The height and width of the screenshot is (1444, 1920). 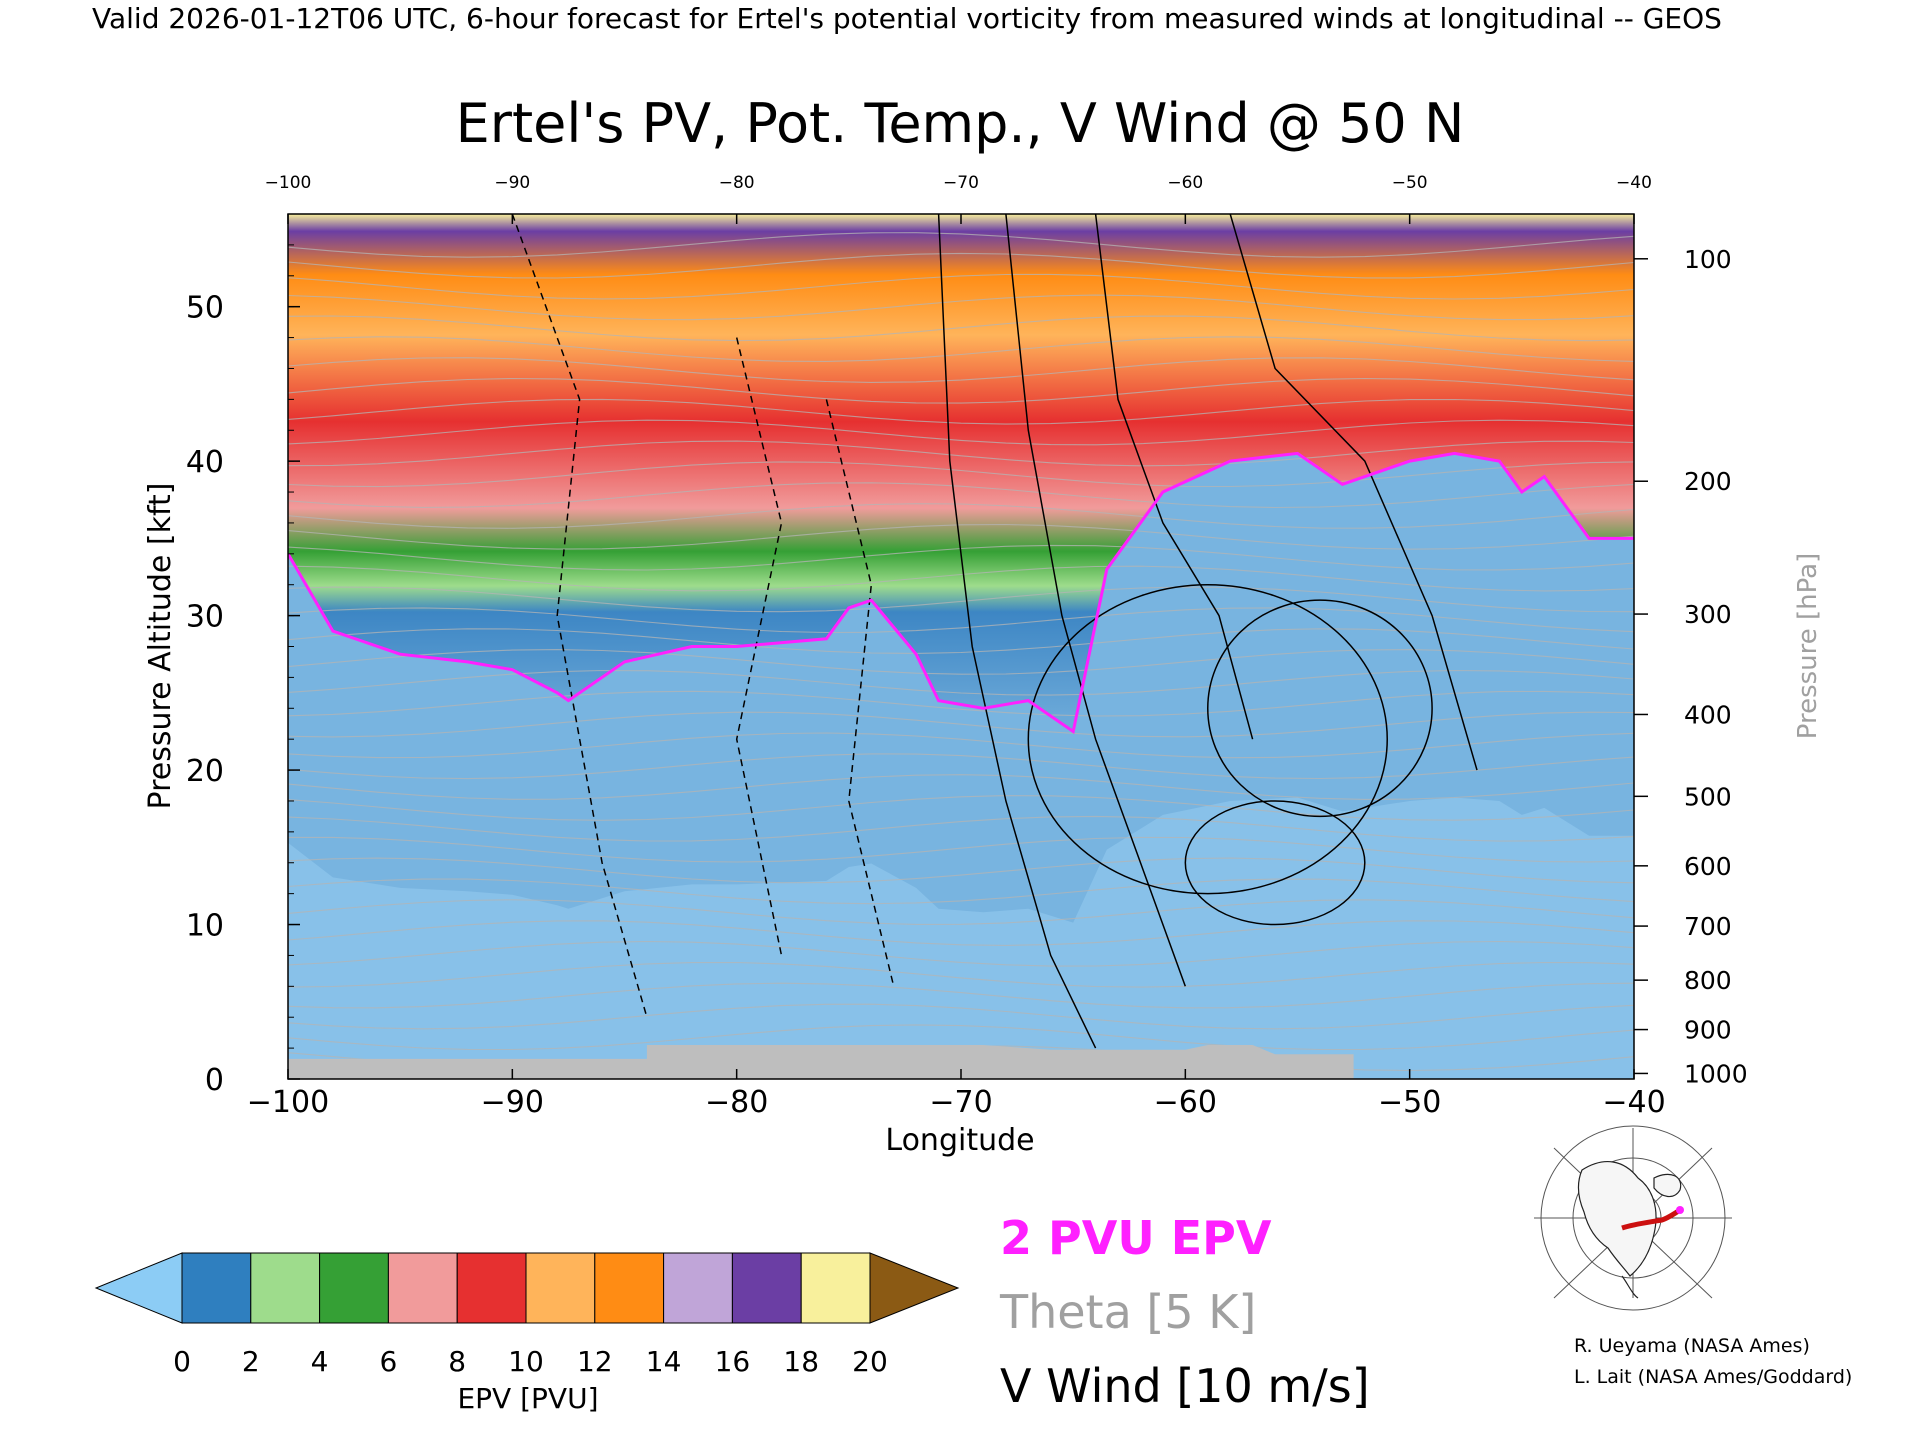 What do you see at coordinates (251, 1361) in the screenshot?
I see `colorbar-tick-label: 2` at bounding box center [251, 1361].